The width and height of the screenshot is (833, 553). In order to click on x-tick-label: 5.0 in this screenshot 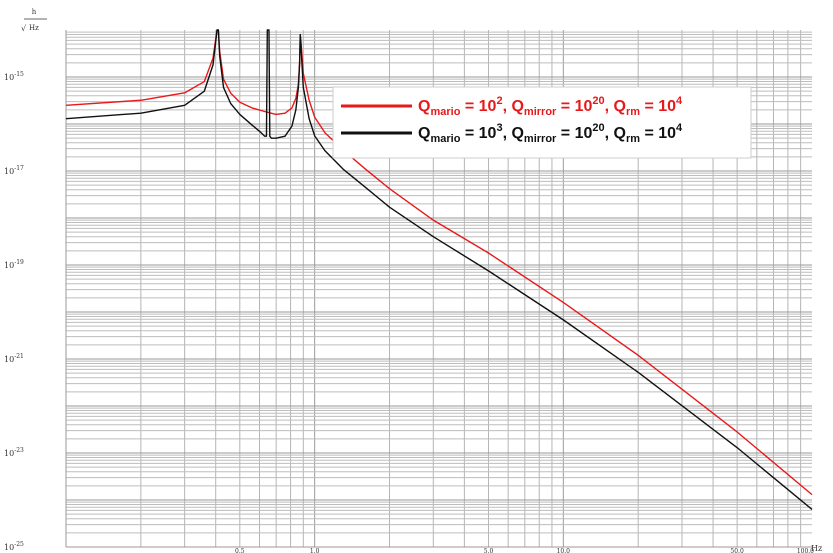, I will do `click(489, 550)`.